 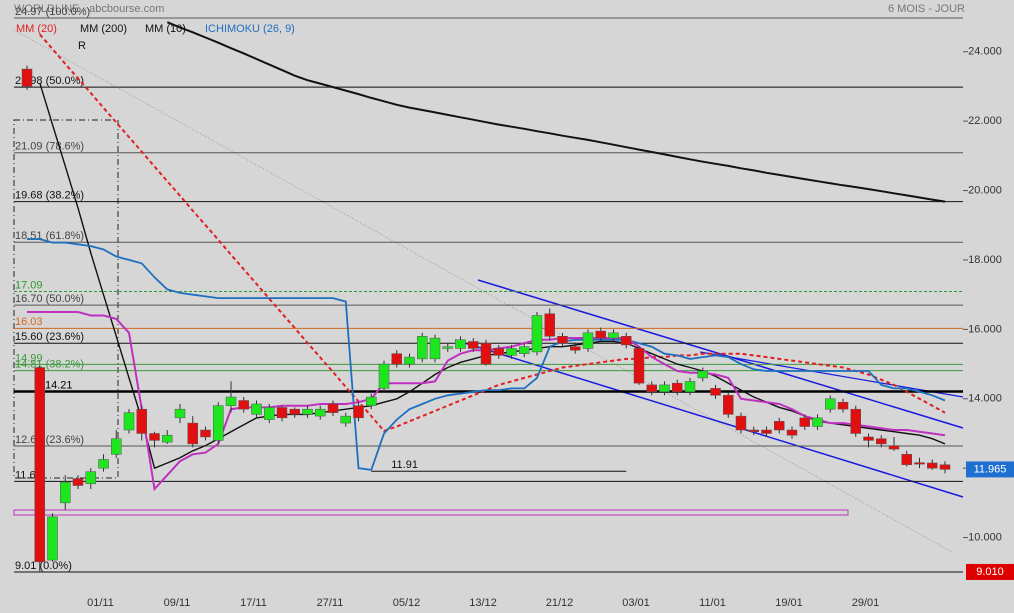 I want to click on zone-box, so click(x=66, y=299).